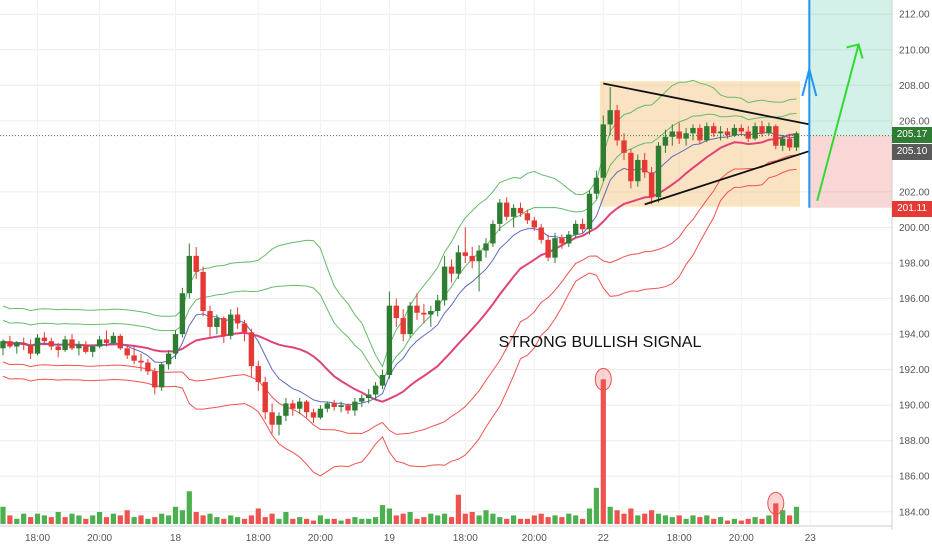 This screenshot has width=932, height=555. Describe the element at coordinates (912, 275) in the screenshot. I see `y-axis-background` at that location.